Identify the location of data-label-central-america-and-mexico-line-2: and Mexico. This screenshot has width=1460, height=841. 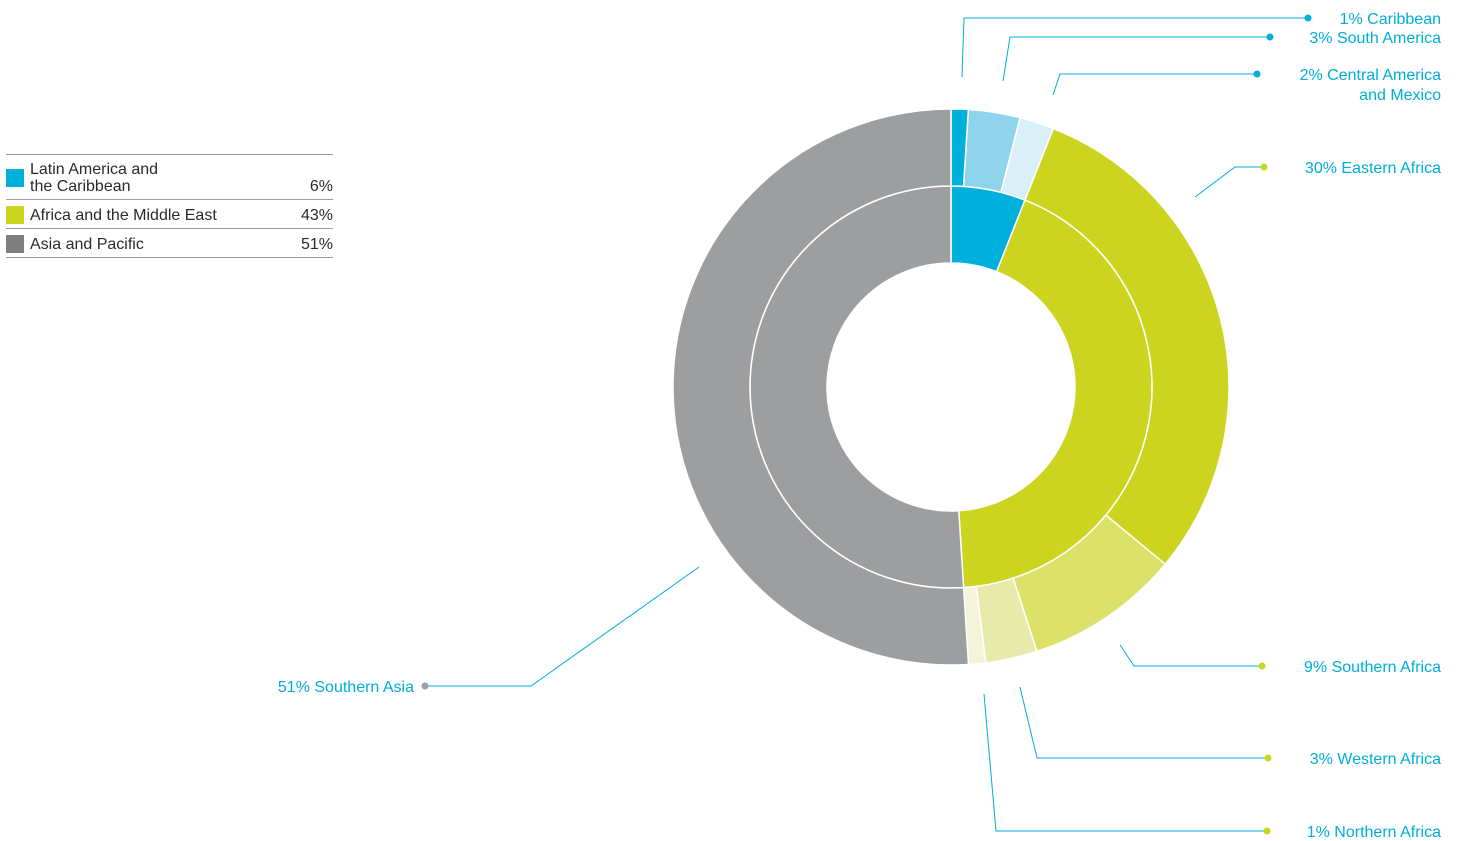
(1400, 95).